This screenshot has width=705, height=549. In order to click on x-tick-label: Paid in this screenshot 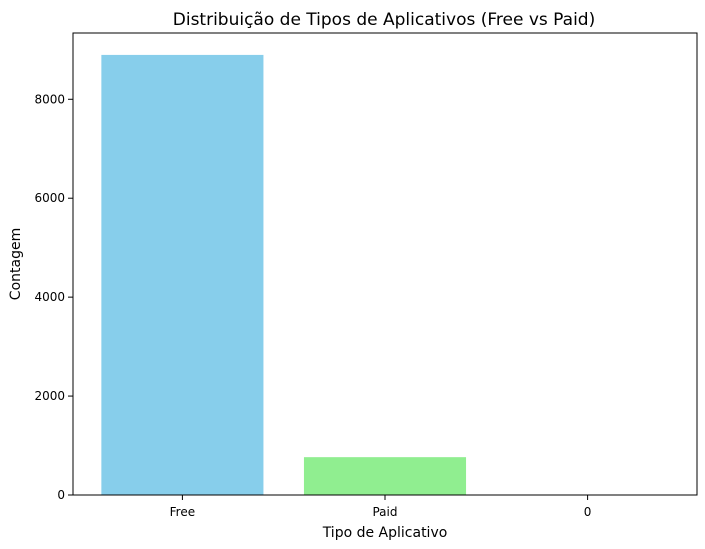, I will do `click(384, 512)`.